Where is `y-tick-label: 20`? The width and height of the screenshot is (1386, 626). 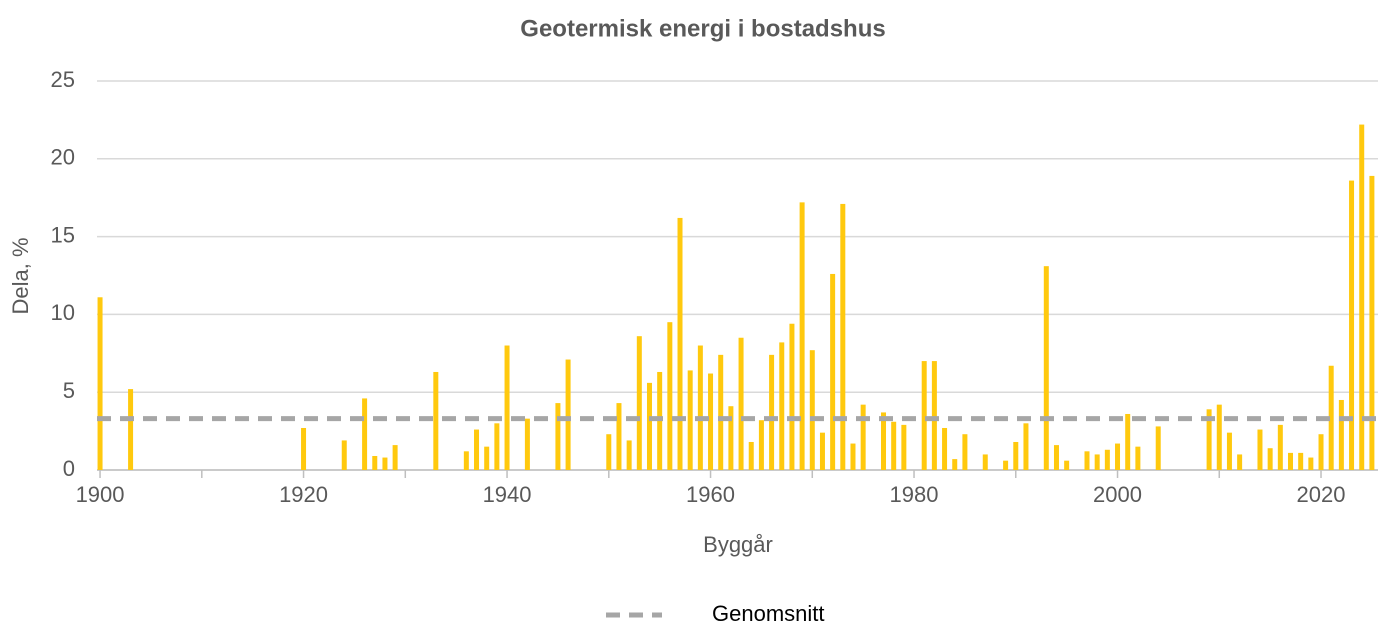 y-tick-label: 20 is located at coordinates (63, 157).